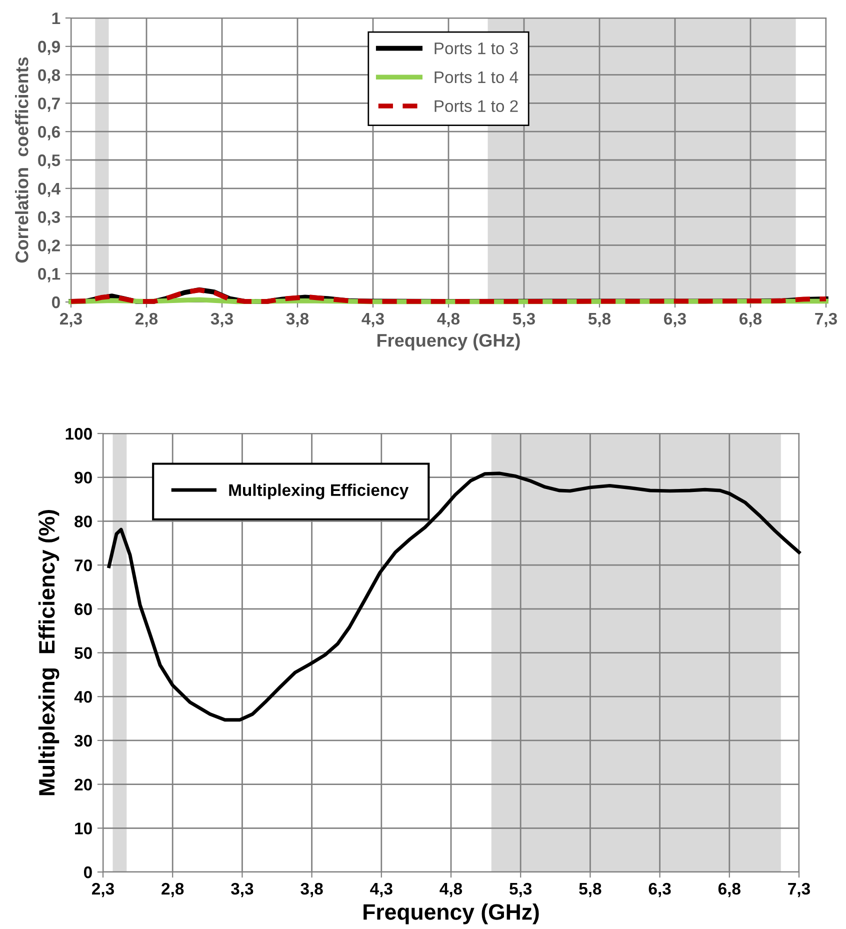 Image resolution: width=846 pixels, height=929 pixels. Describe the element at coordinates (83, 697) in the screenshot. I see `y-tick-label: 40` at that location.